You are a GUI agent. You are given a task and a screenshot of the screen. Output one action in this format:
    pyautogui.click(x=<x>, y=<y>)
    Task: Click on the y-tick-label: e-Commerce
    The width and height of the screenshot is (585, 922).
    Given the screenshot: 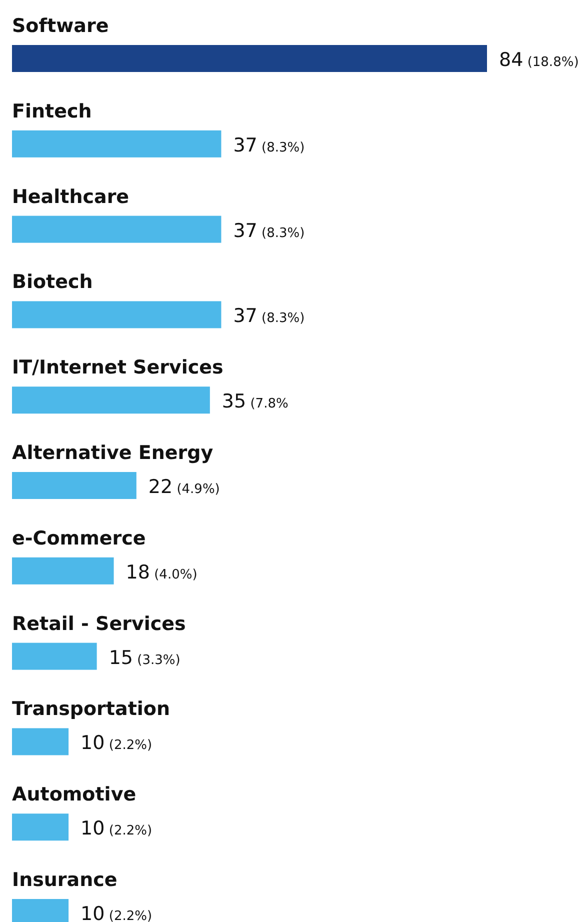 What is the action you would take?
    pyautogui.click(x=79, y=538)
    